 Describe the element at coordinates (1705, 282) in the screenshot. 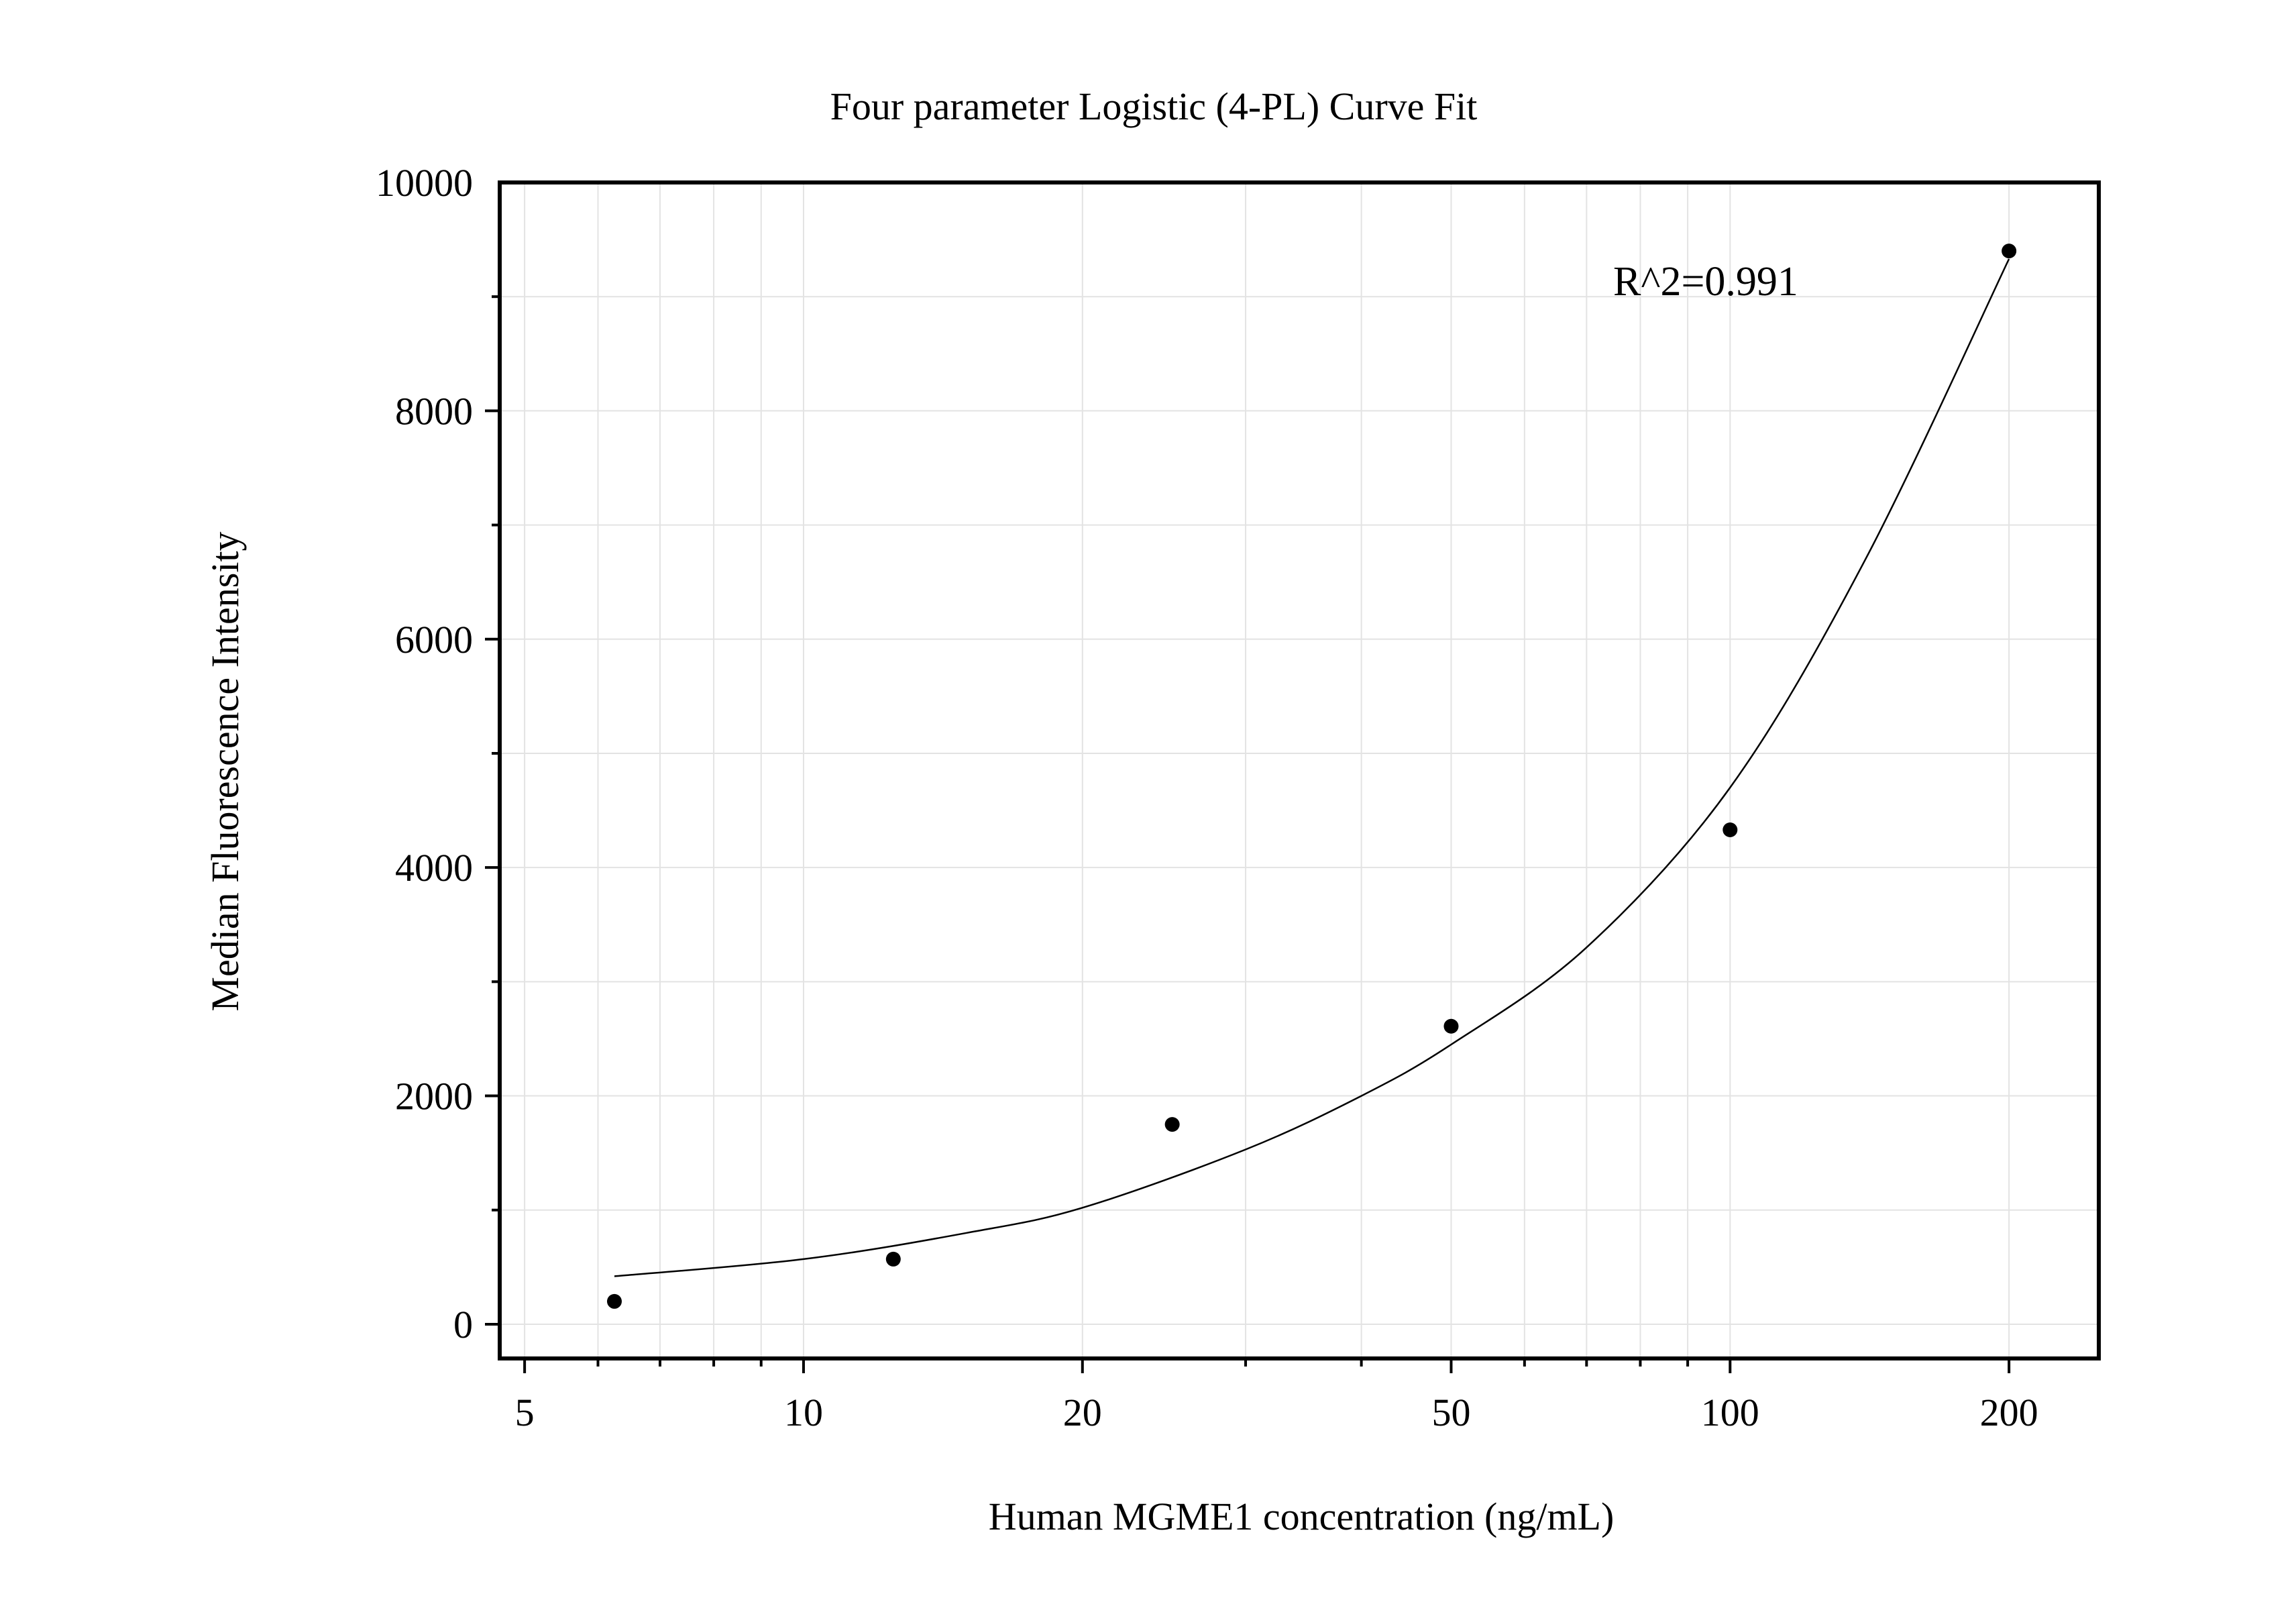

I see `r-squared-annotation: R^2=0.991` at that location.